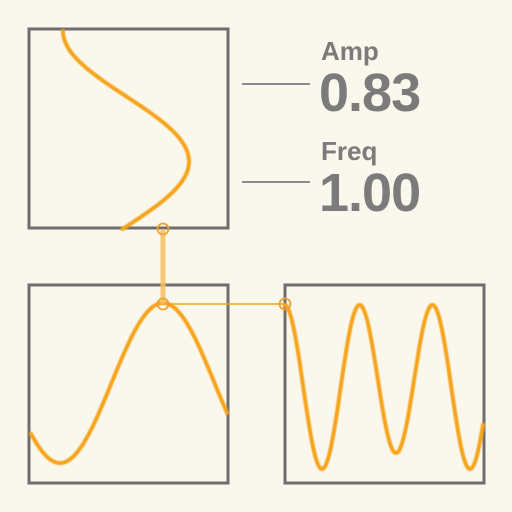  What do you see at coordinates (163, 229) in the screenshot?
I see `phase-marker` at bounding box center [163, 229].